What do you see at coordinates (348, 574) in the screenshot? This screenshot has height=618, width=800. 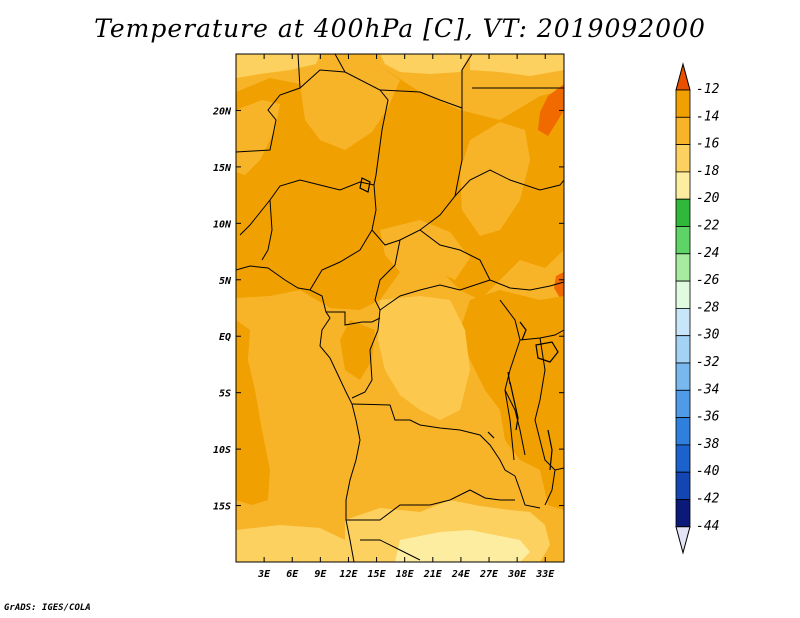 I see `lon-tick-label: 12E` at bounding box center [348, 574].